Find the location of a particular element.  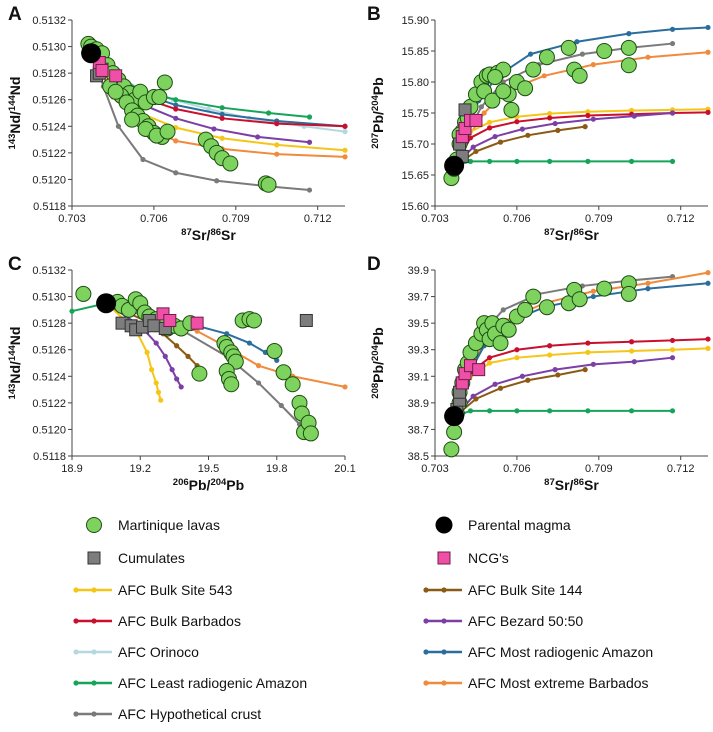

y-tick-label: 15.70 is located at coordinates (415, 145).